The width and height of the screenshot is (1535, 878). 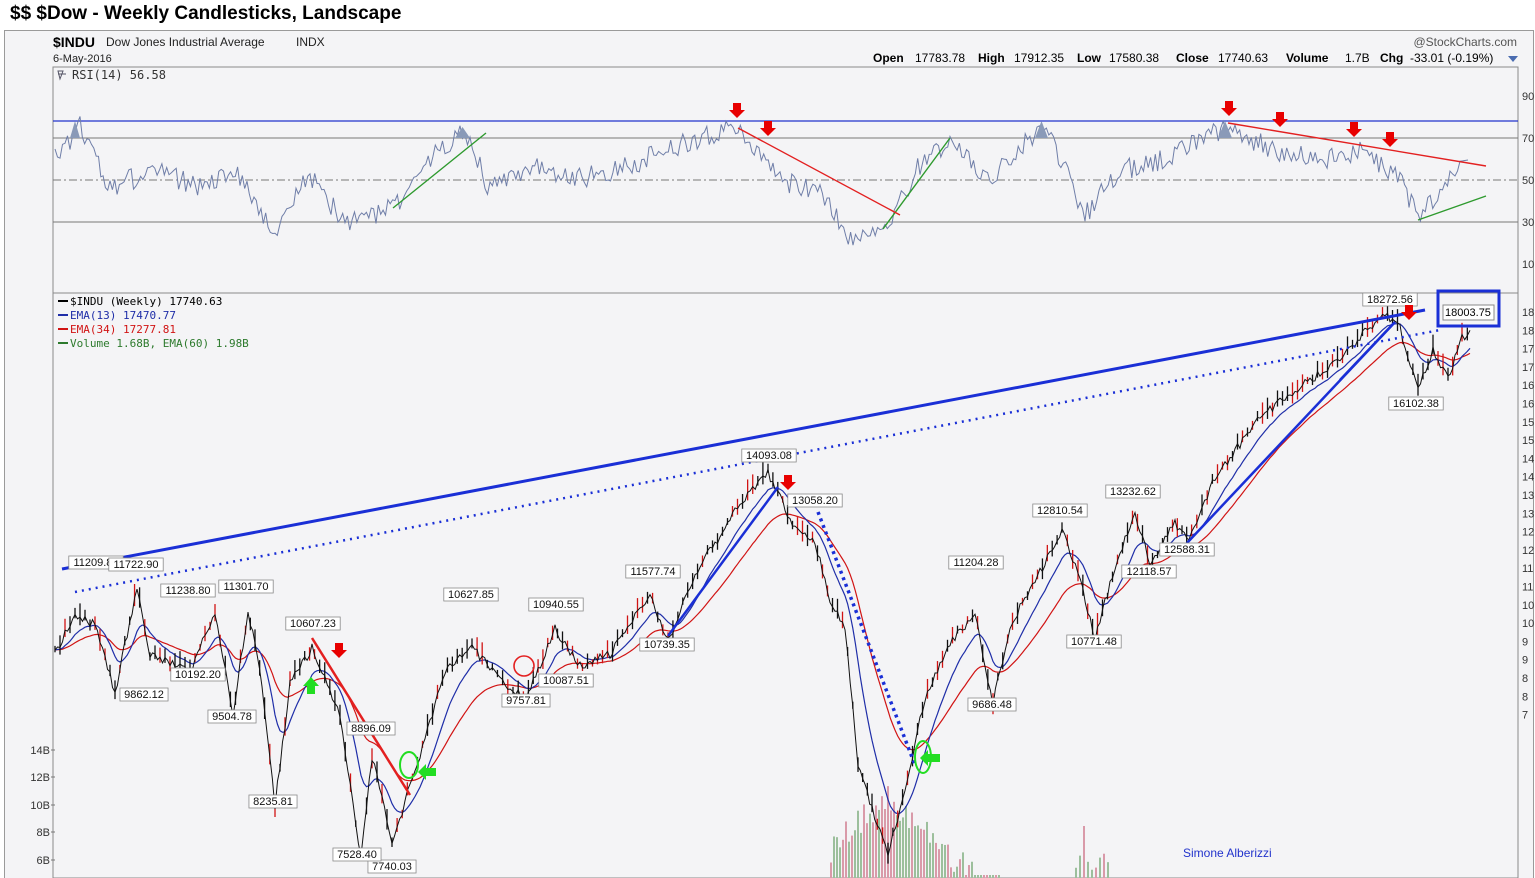 What do you see at coordinates (1468, 313) in the screenshot?
I see `highlight-label: 18003.75` at bounding box center [1468, 313].